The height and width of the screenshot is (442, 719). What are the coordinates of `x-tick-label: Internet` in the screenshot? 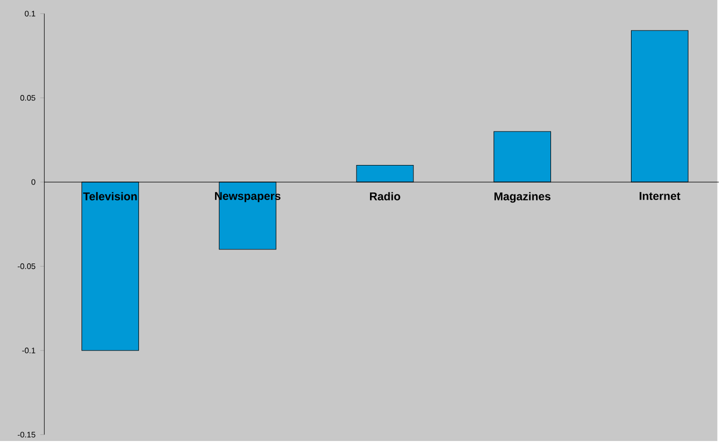 It's located at (660, 196).